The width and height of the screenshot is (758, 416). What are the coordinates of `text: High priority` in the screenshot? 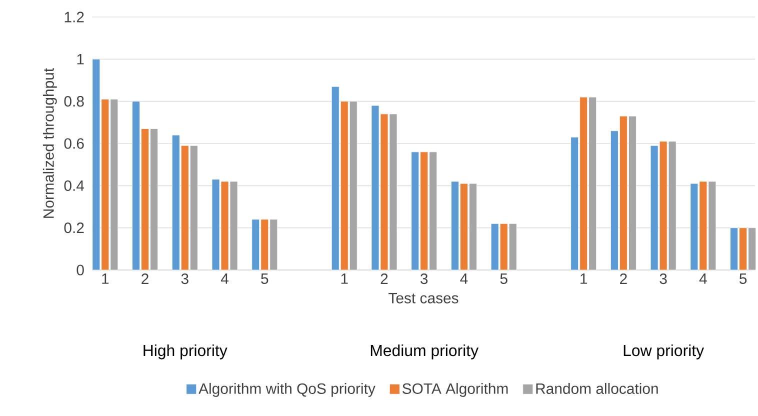 It's located at (186, 352).